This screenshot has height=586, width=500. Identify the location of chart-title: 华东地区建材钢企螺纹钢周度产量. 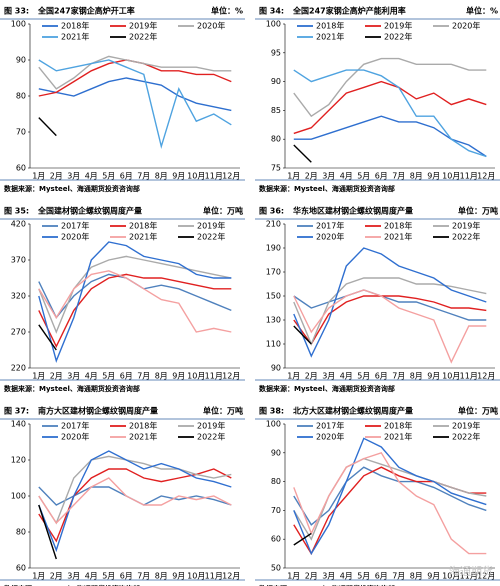
(353, 211).